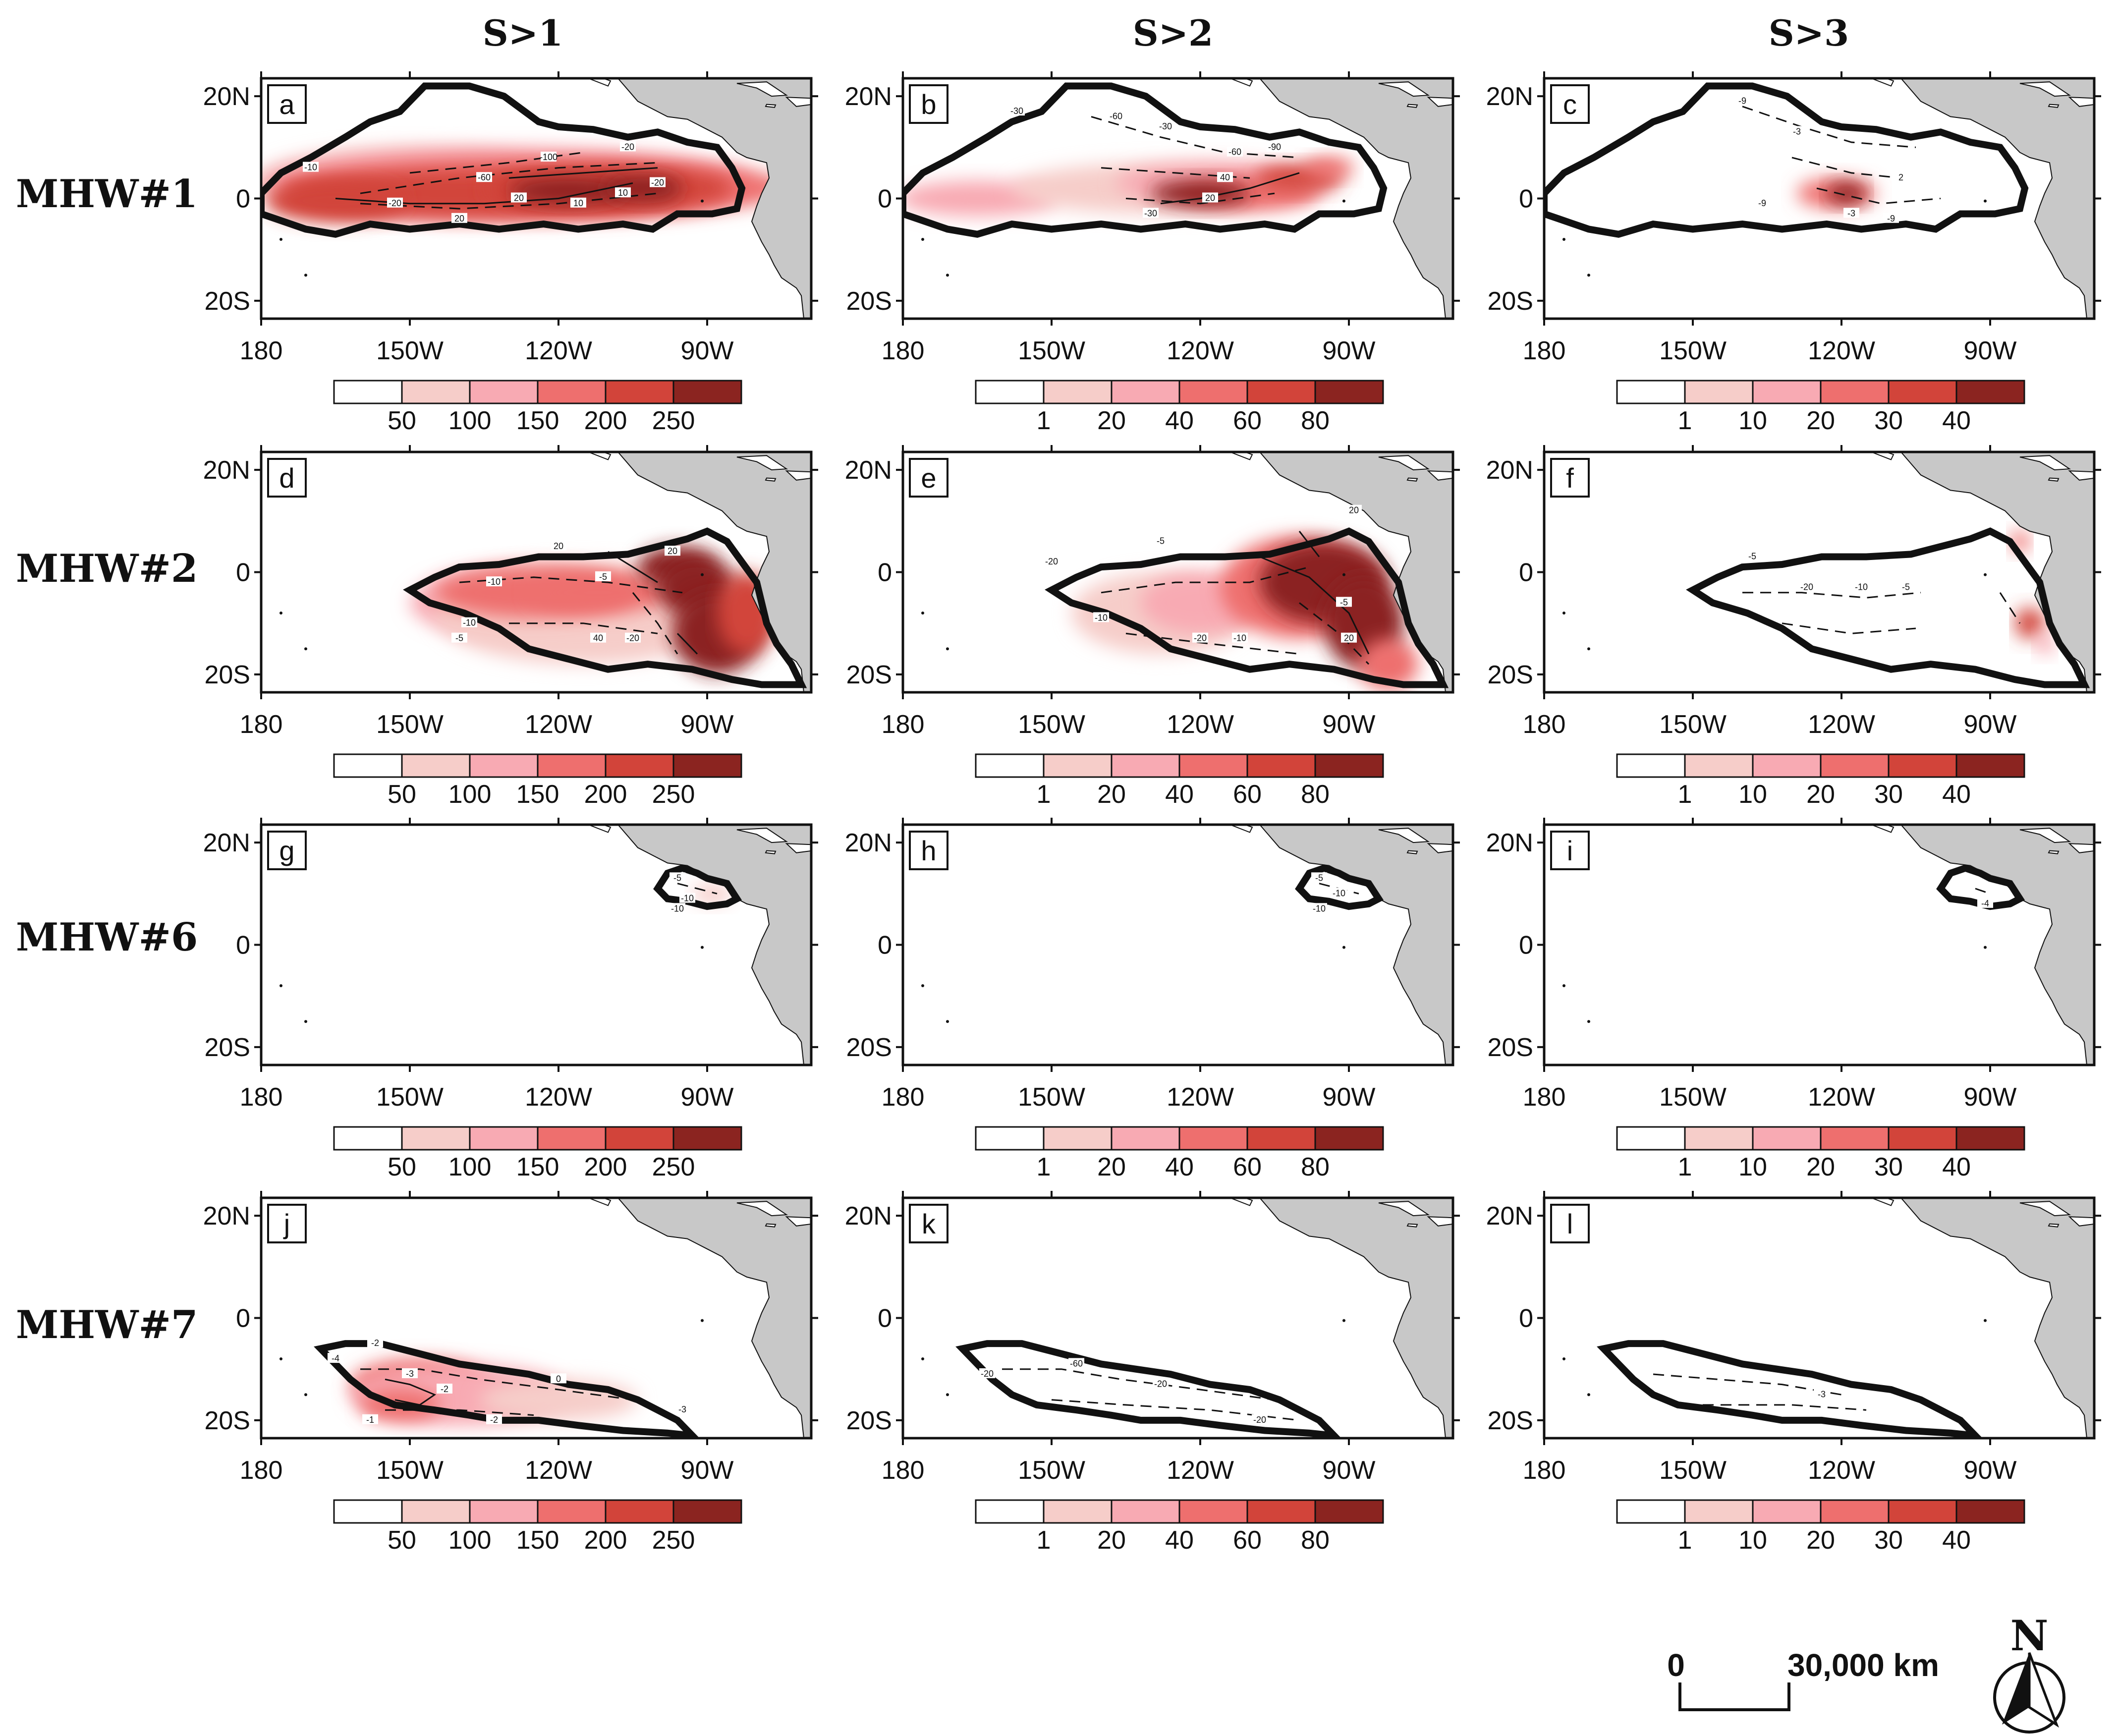  I want to click on colorbar-tick-label: 10, so click(1752, 794).